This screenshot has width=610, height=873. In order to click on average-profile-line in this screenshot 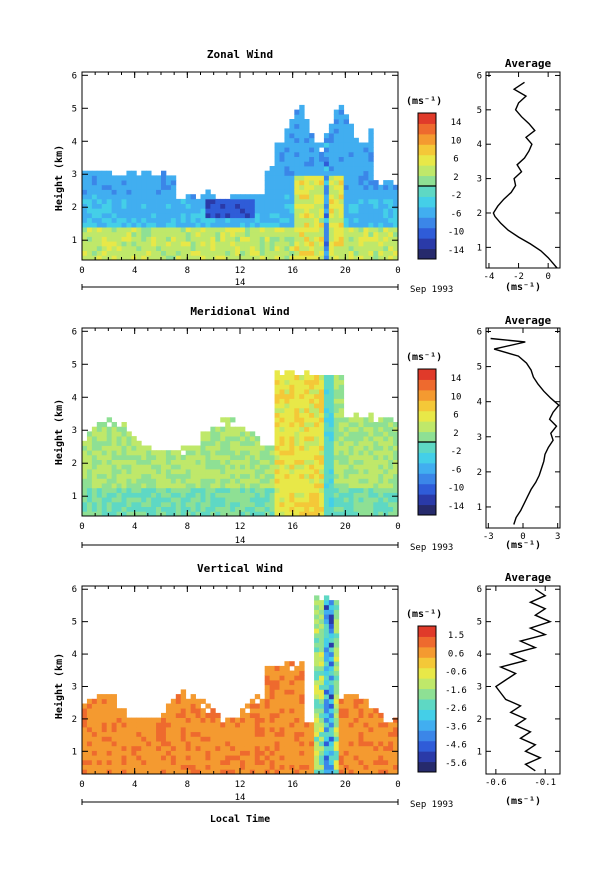, I will do `click(525, 431)`.